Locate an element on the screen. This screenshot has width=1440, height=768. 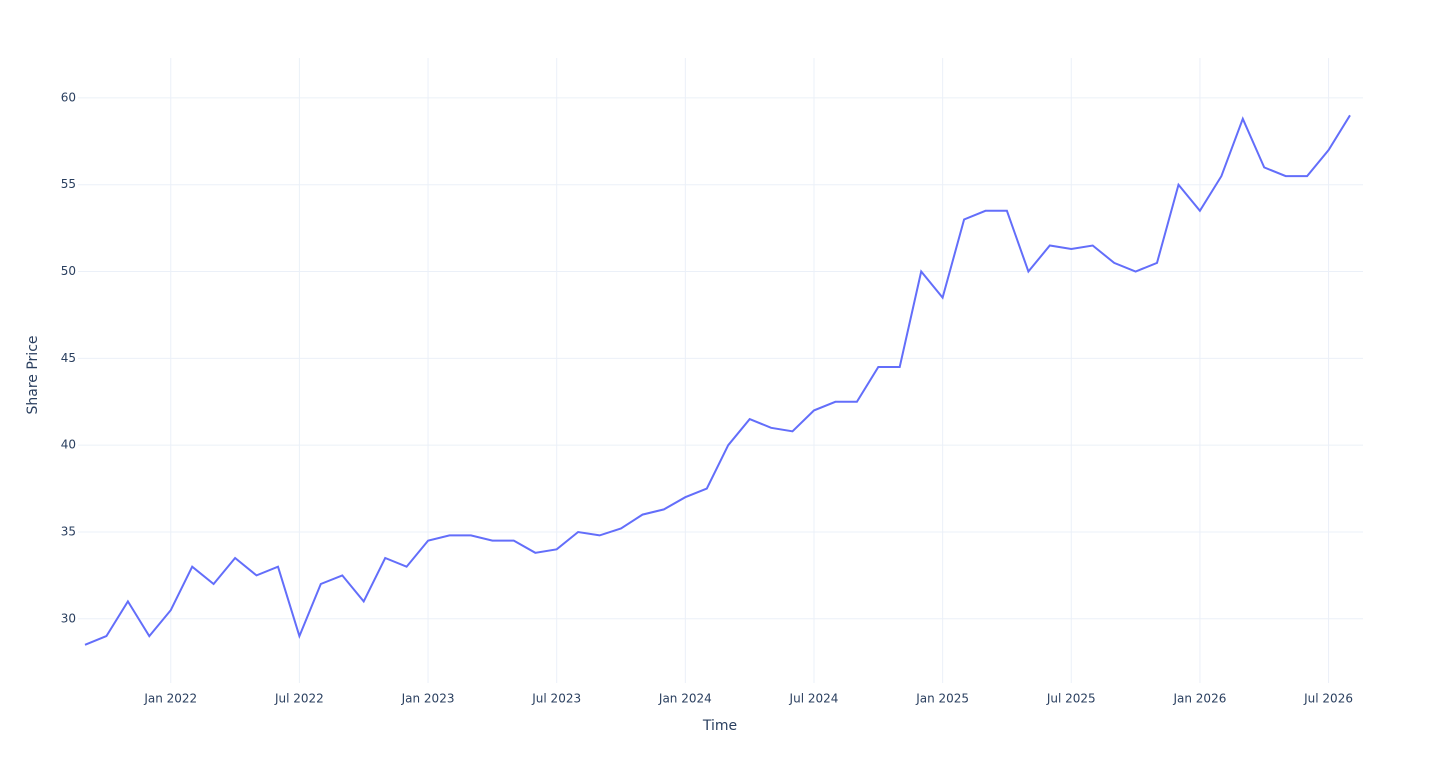
x-tick-label: Jan 2025 is located at coordinates (942, 699).